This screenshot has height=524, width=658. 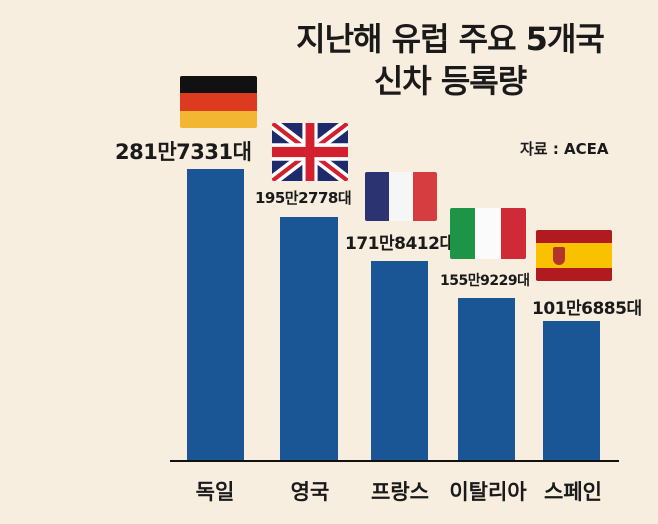 What do you see at coordinates (399, 361) in the screenshot?
I see `bar-france` at bounding box center [399, 361].